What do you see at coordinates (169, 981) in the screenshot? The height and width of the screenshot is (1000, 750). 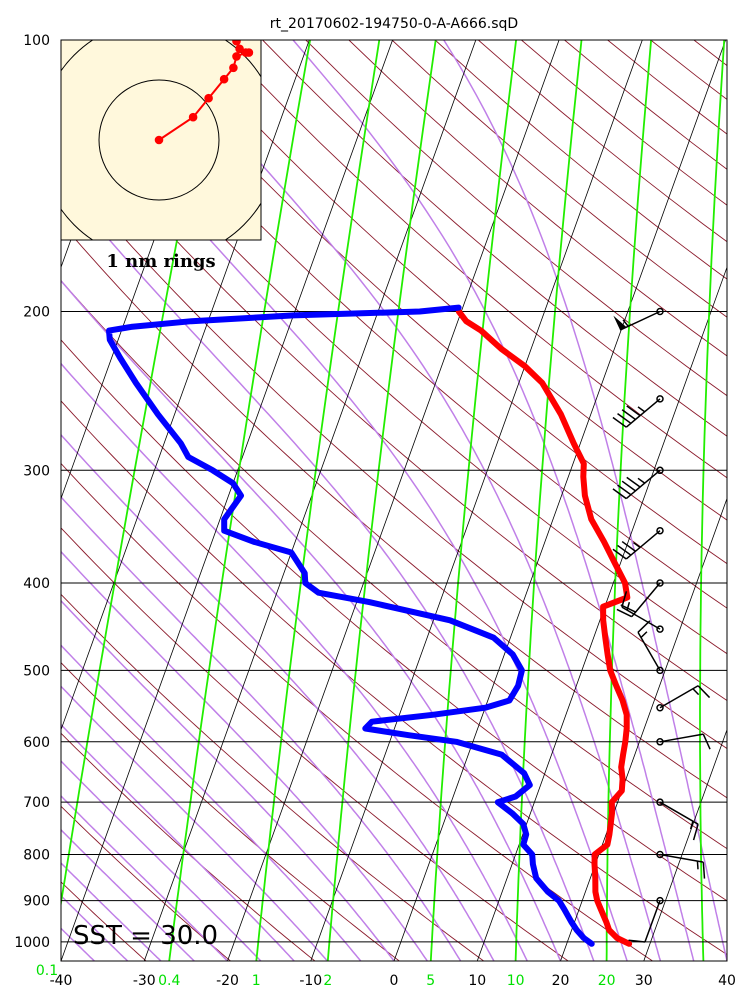 I see `mixing-ratio-label: 0.4` at bounding box center [169, 981].